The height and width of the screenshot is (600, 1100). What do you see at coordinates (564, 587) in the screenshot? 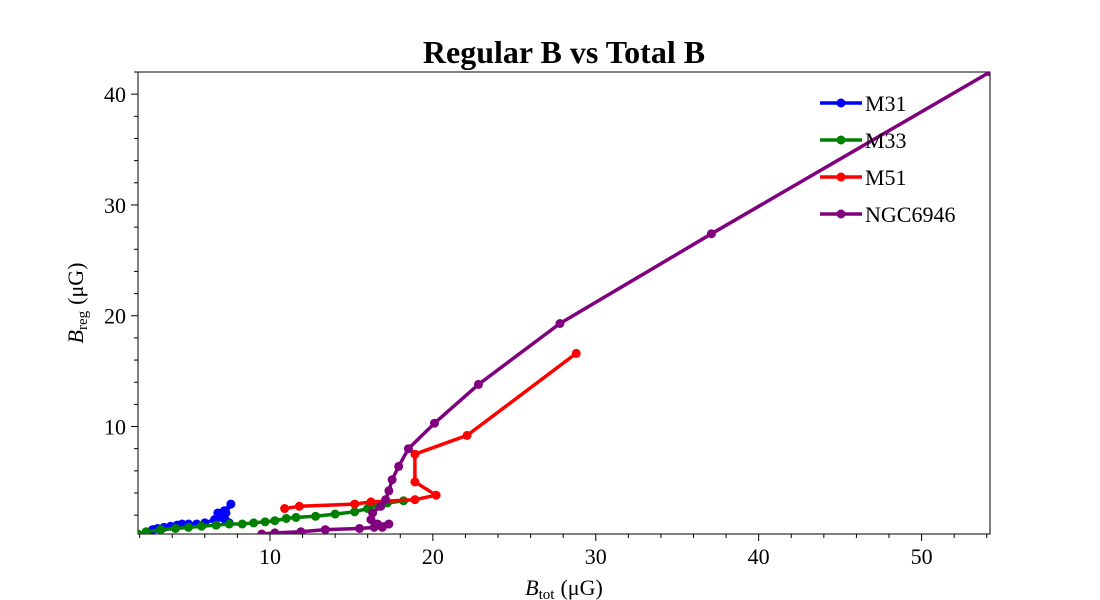
I see `x-axis-label: Btot (μG)` at bounding box center [564, 587].